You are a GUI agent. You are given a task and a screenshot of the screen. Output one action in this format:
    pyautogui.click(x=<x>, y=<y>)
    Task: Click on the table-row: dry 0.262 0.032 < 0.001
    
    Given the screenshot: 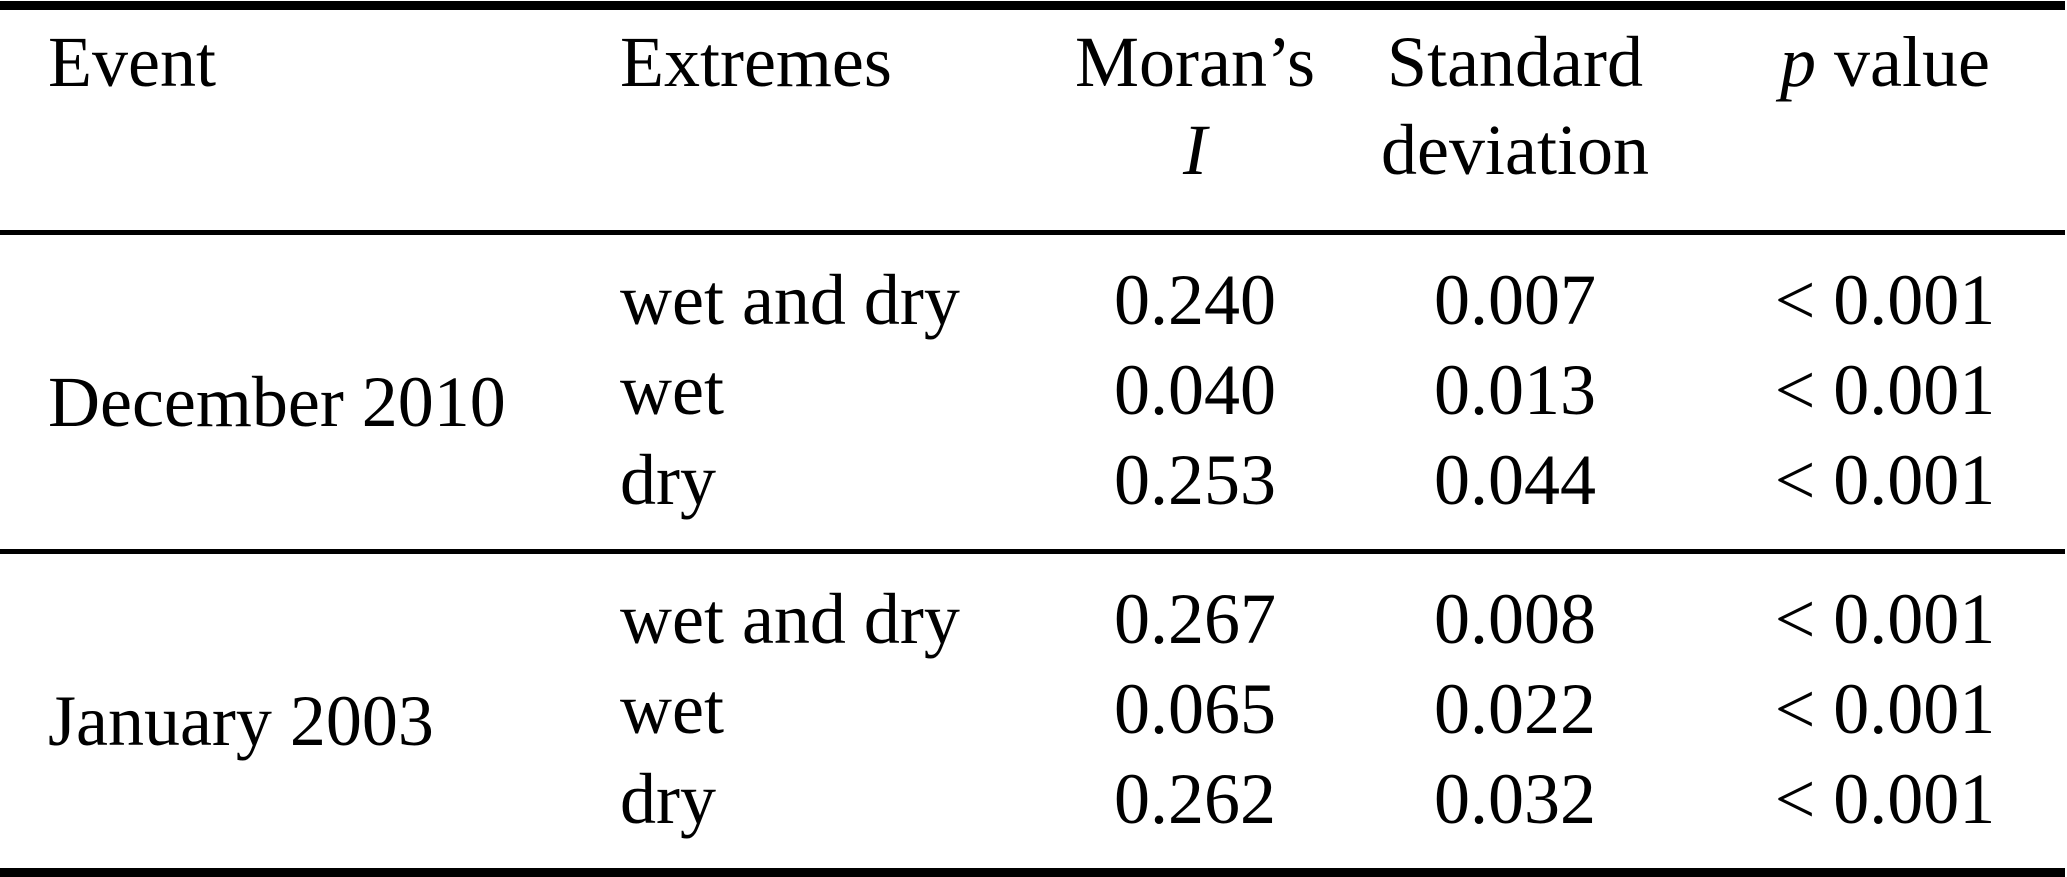 What is the action you would take?
    pyautogui.click(x=1032, y=813)
    